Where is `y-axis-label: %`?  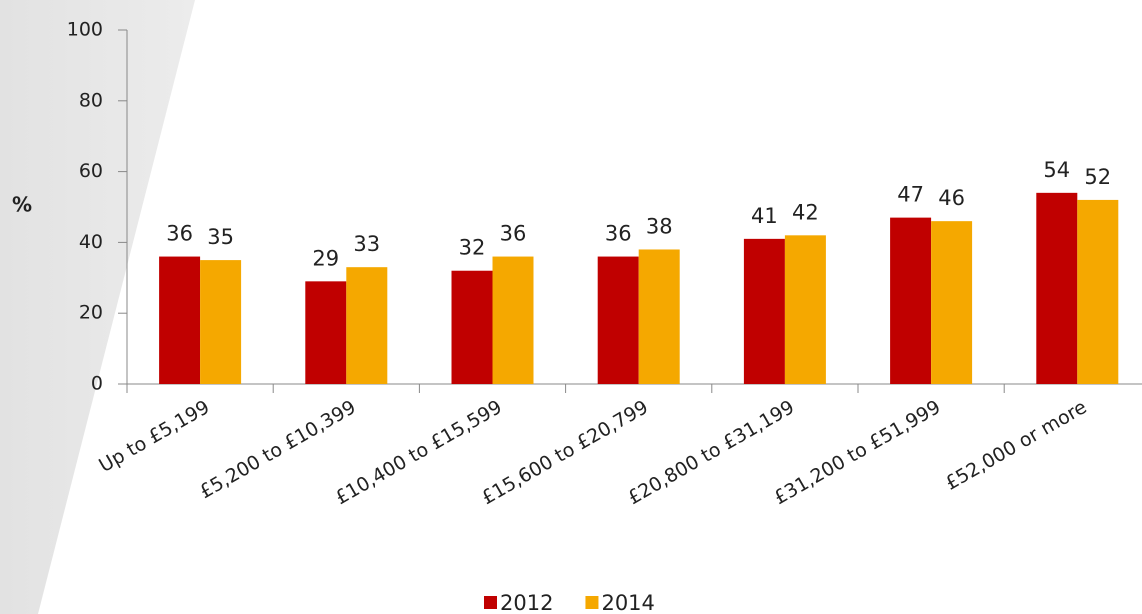 y-axis-label: % is located at coordinates (22, 205).